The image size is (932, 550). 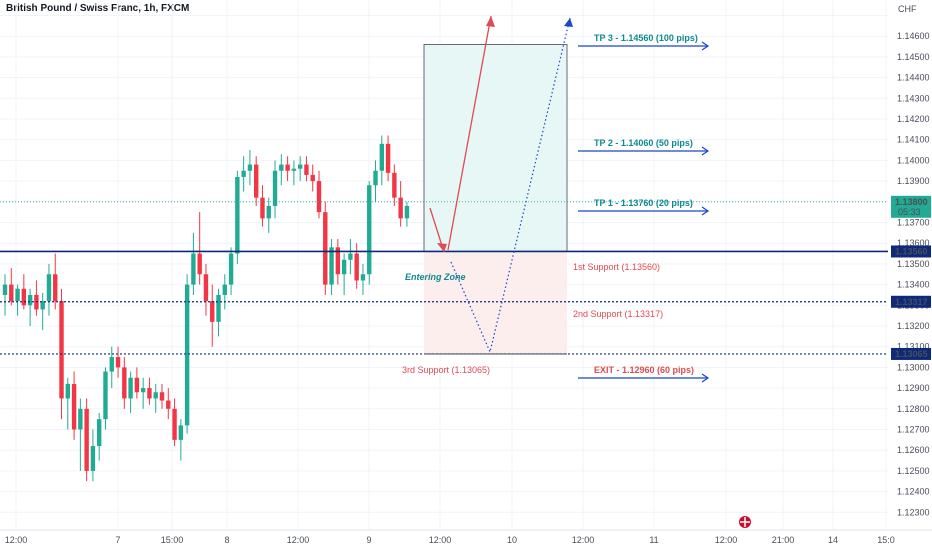 I want to click on x-tick-label: 7, so click(x=117, y=540).